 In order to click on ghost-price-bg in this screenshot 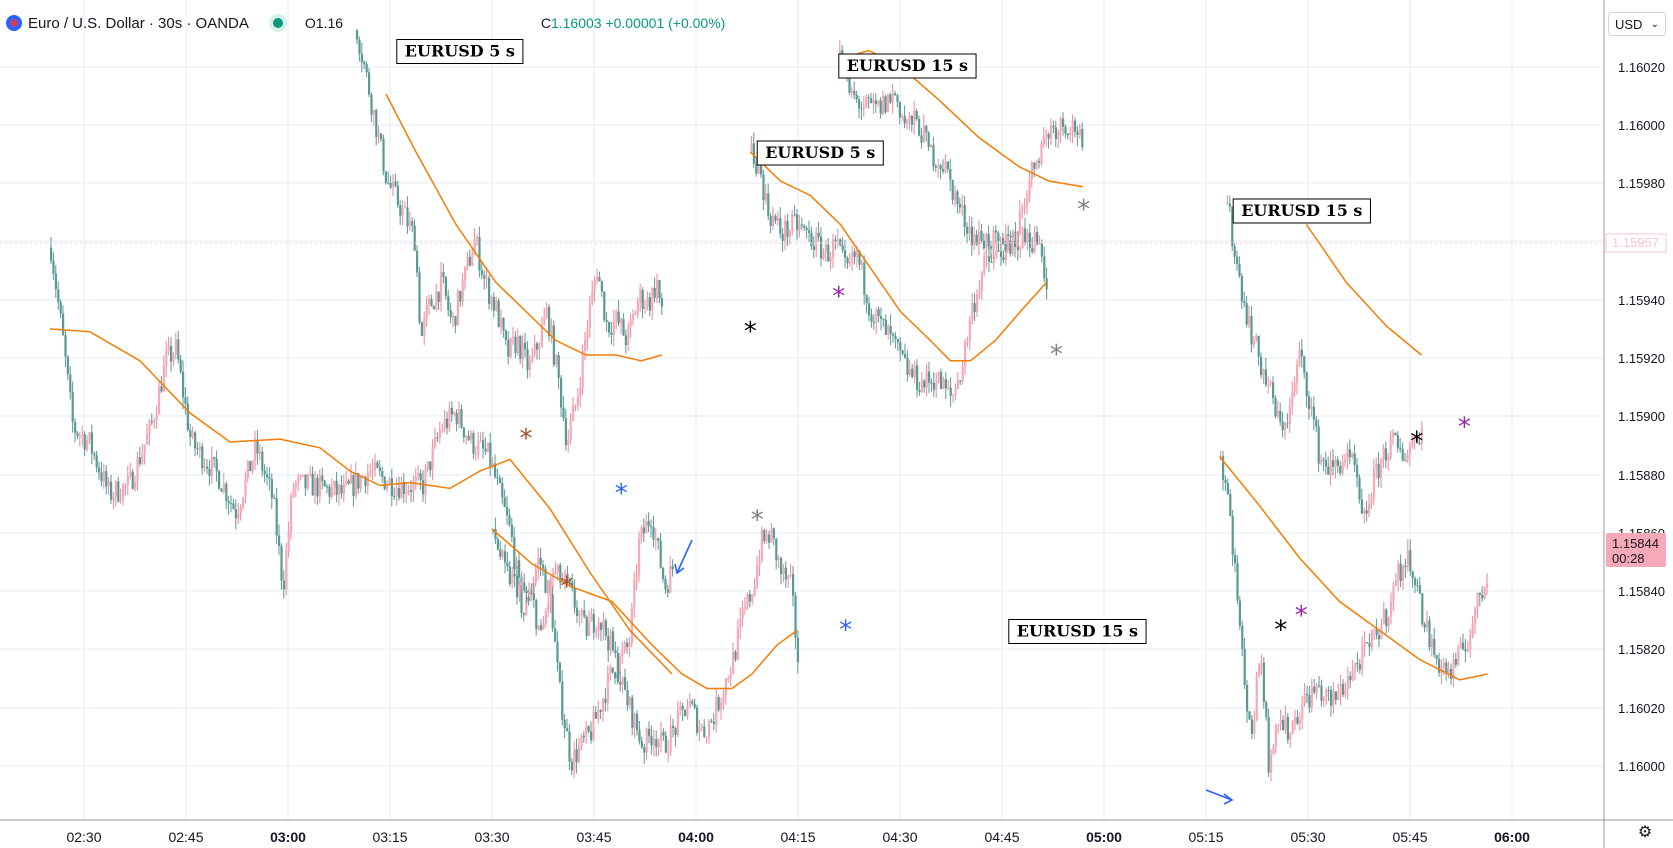, I will do `click(1636, 243)`.